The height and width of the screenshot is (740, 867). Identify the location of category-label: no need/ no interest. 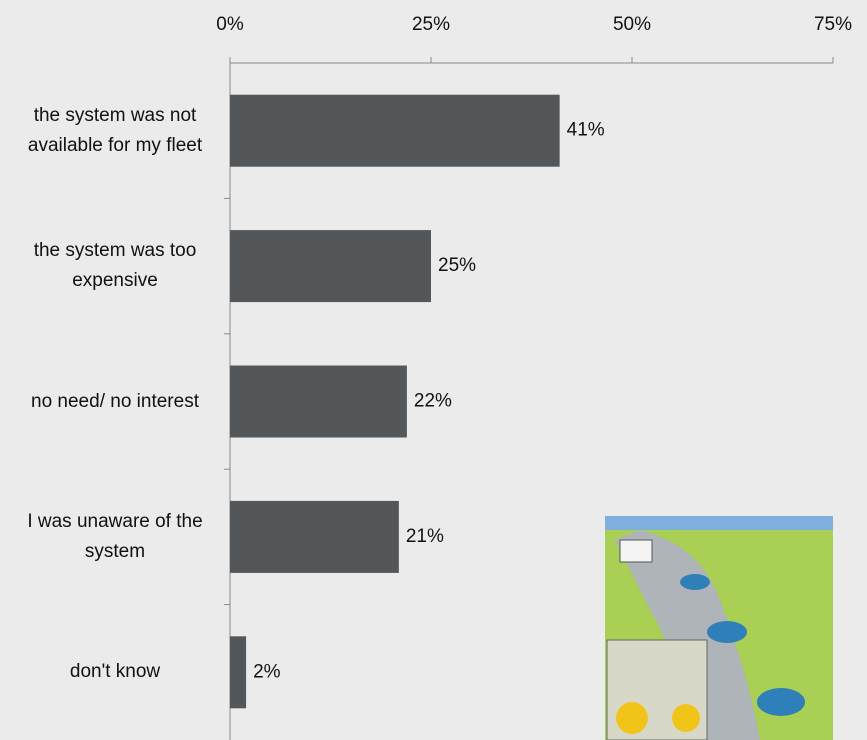
(115, 401).